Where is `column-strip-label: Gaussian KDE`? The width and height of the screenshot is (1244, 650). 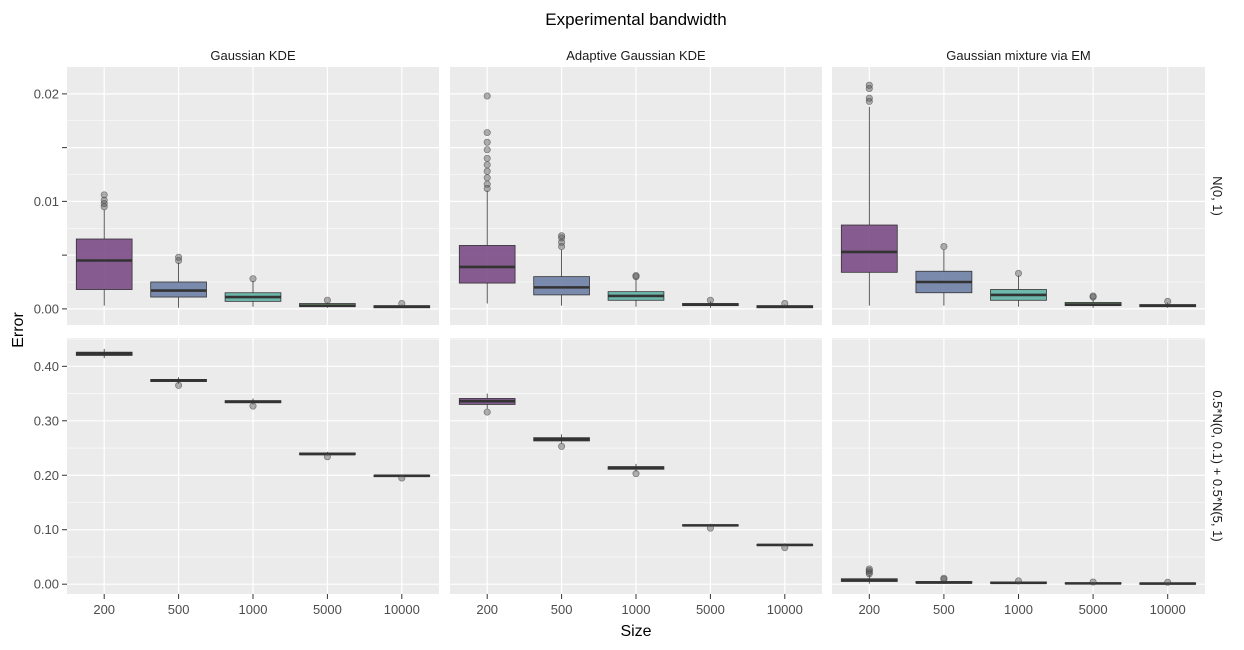 column-strip-label: Gaussian KDE is located at coordinates (253, 55).